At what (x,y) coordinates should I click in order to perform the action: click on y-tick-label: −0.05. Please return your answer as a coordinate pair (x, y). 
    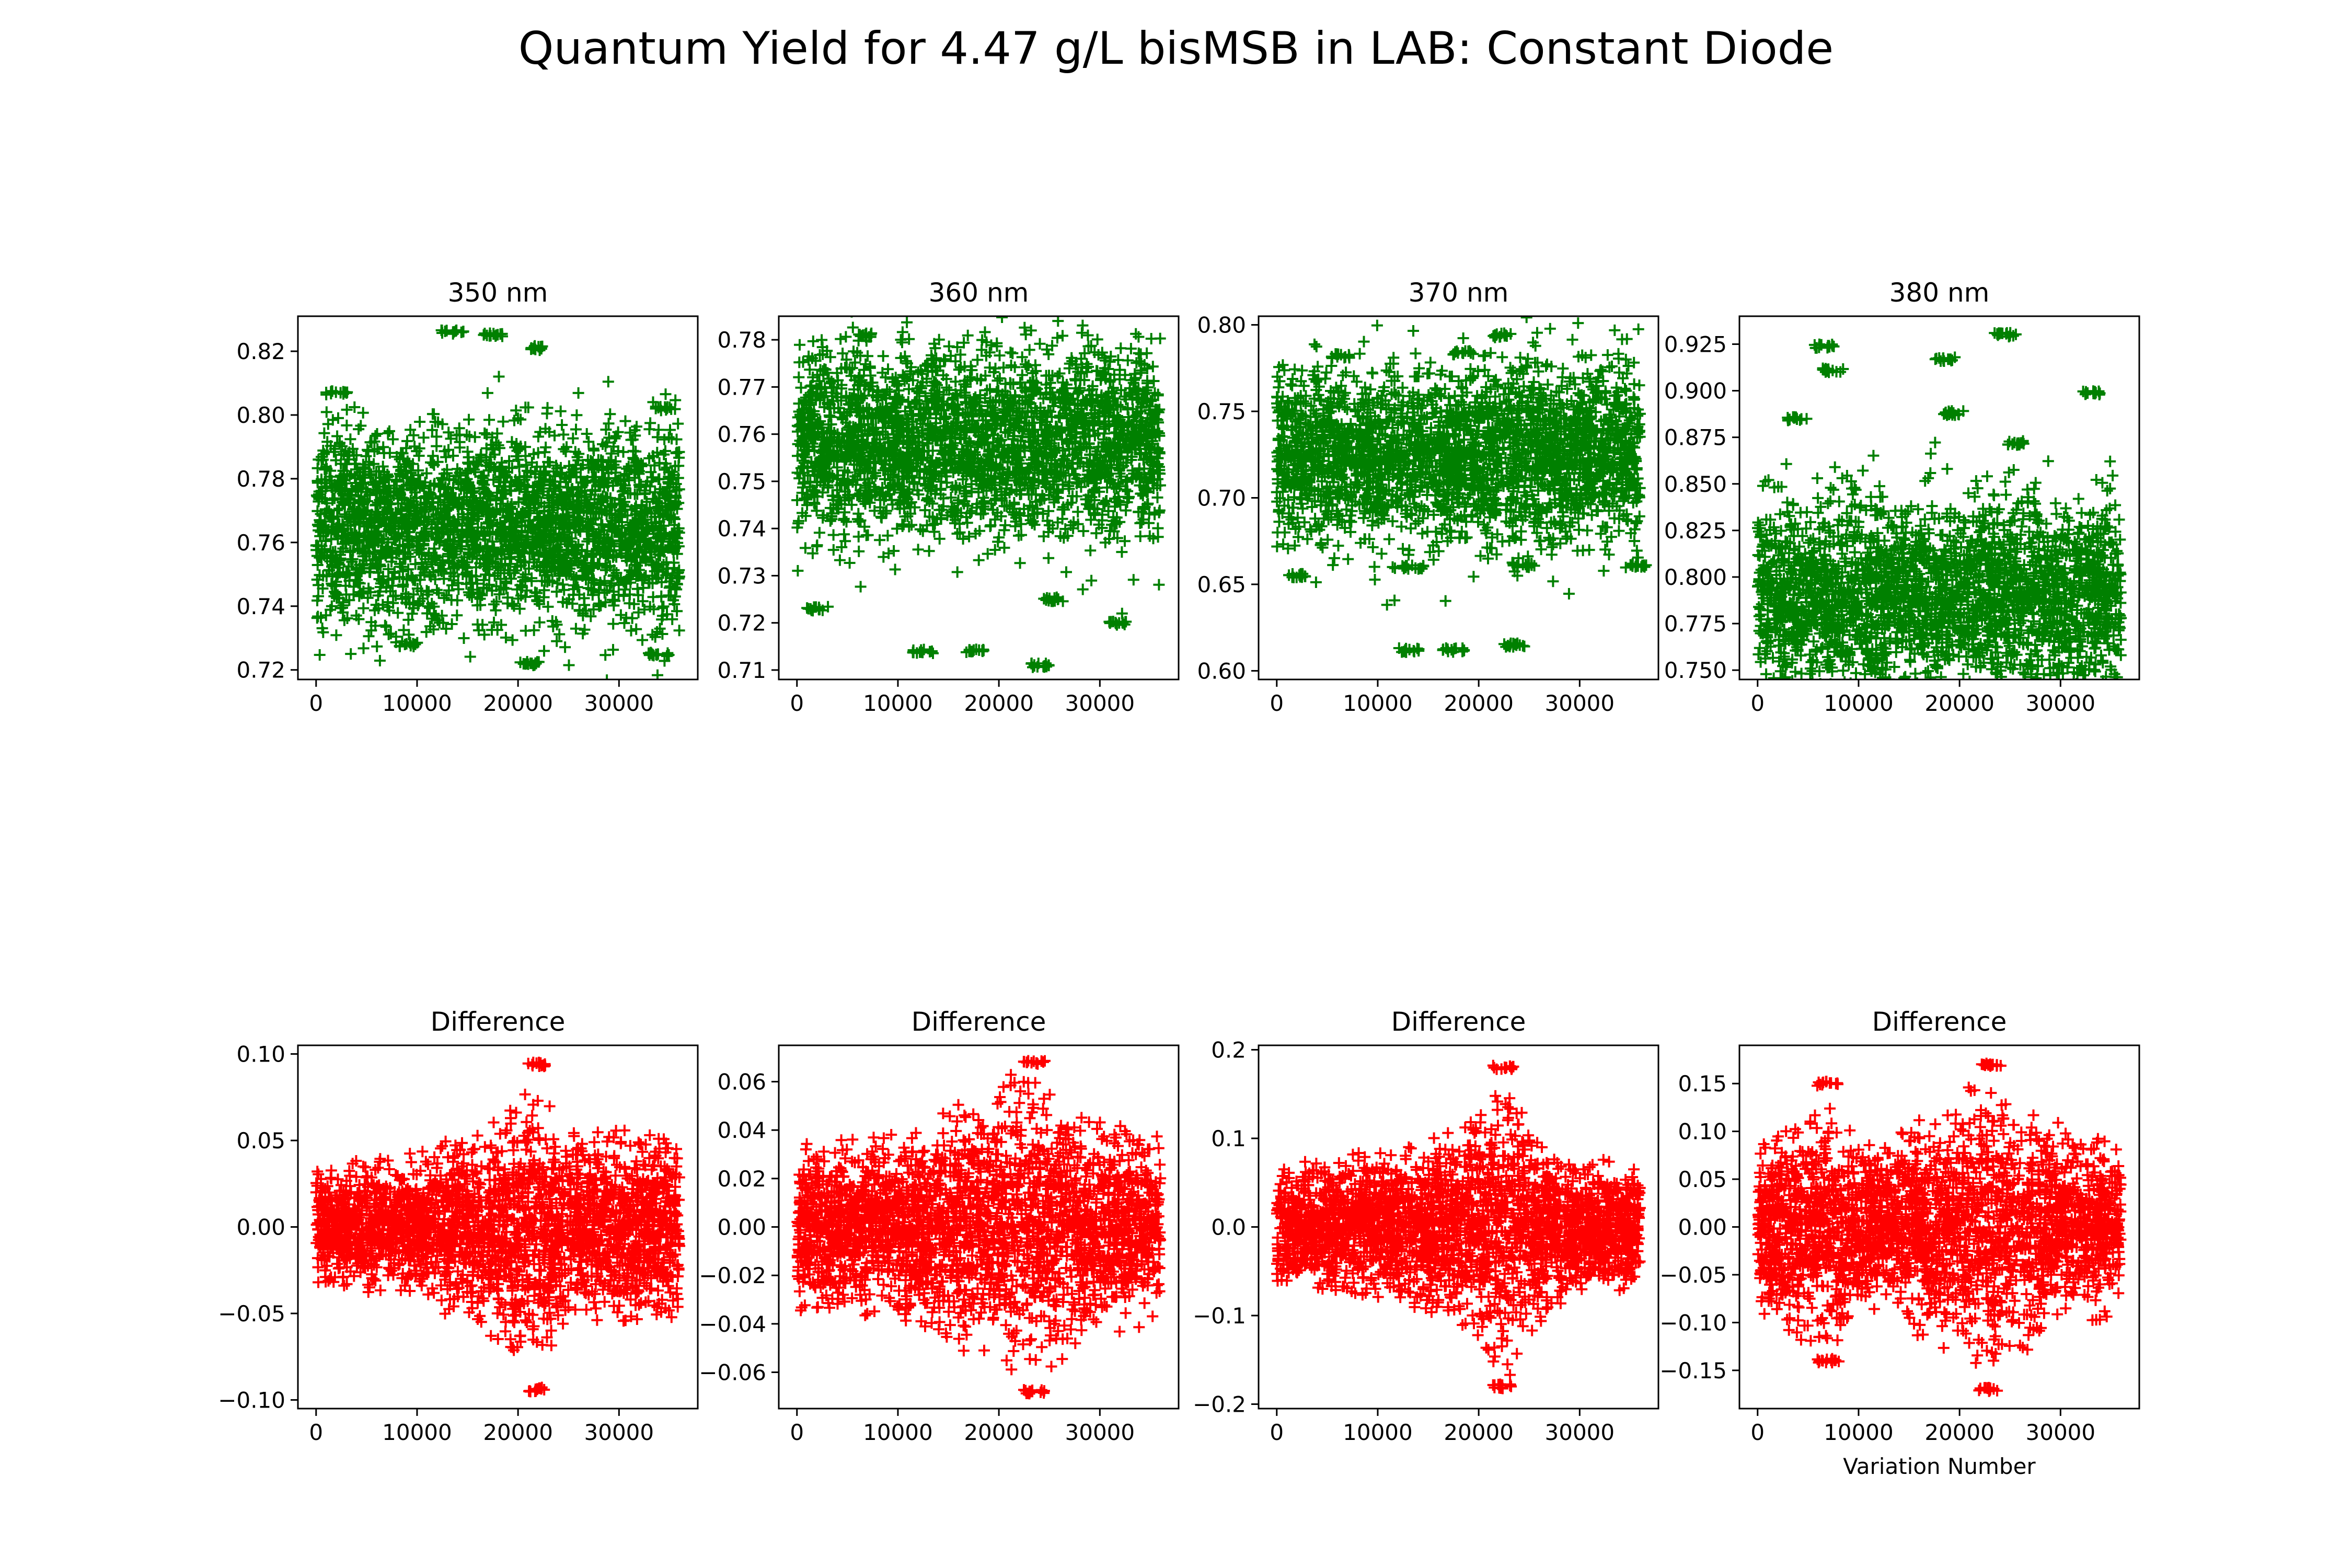
    Looking at the image, I should click on (1693, 1275).